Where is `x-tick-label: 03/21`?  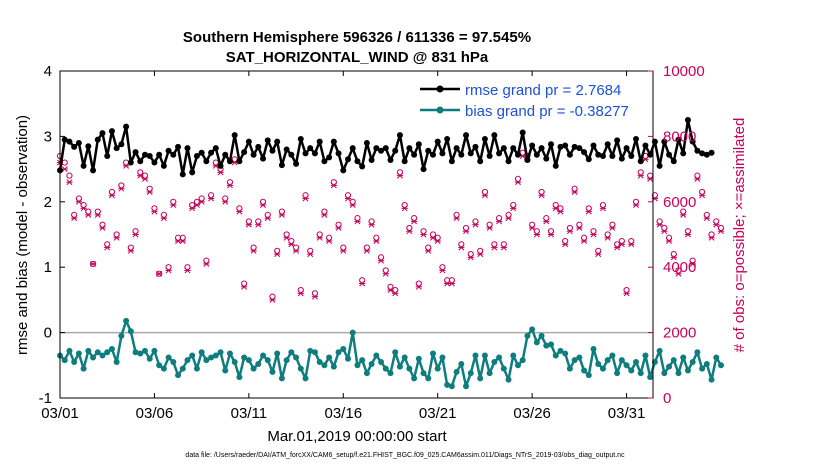
x-tick-label: 03/21 is located at coordinates (438, 413).